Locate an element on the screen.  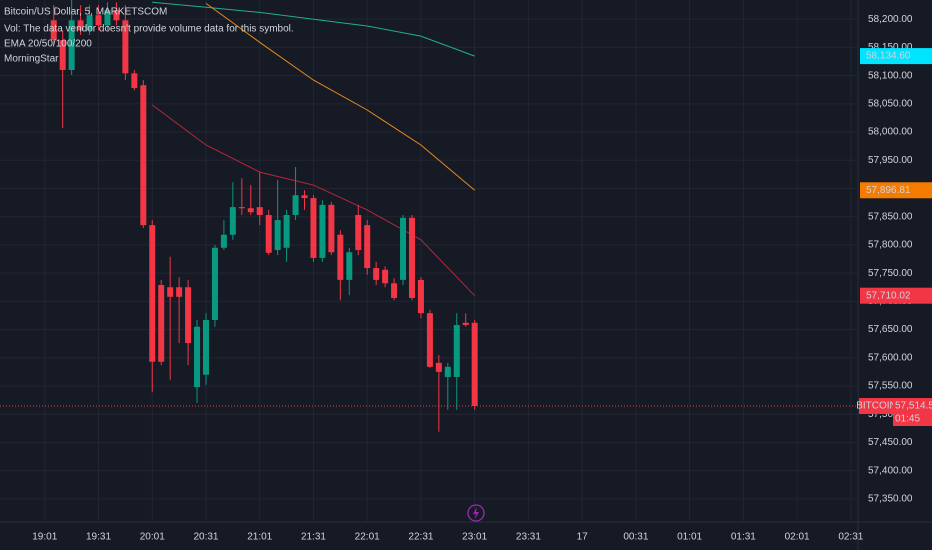
y-tick-label: 57,950.00 is located at coordinates (890, 160).